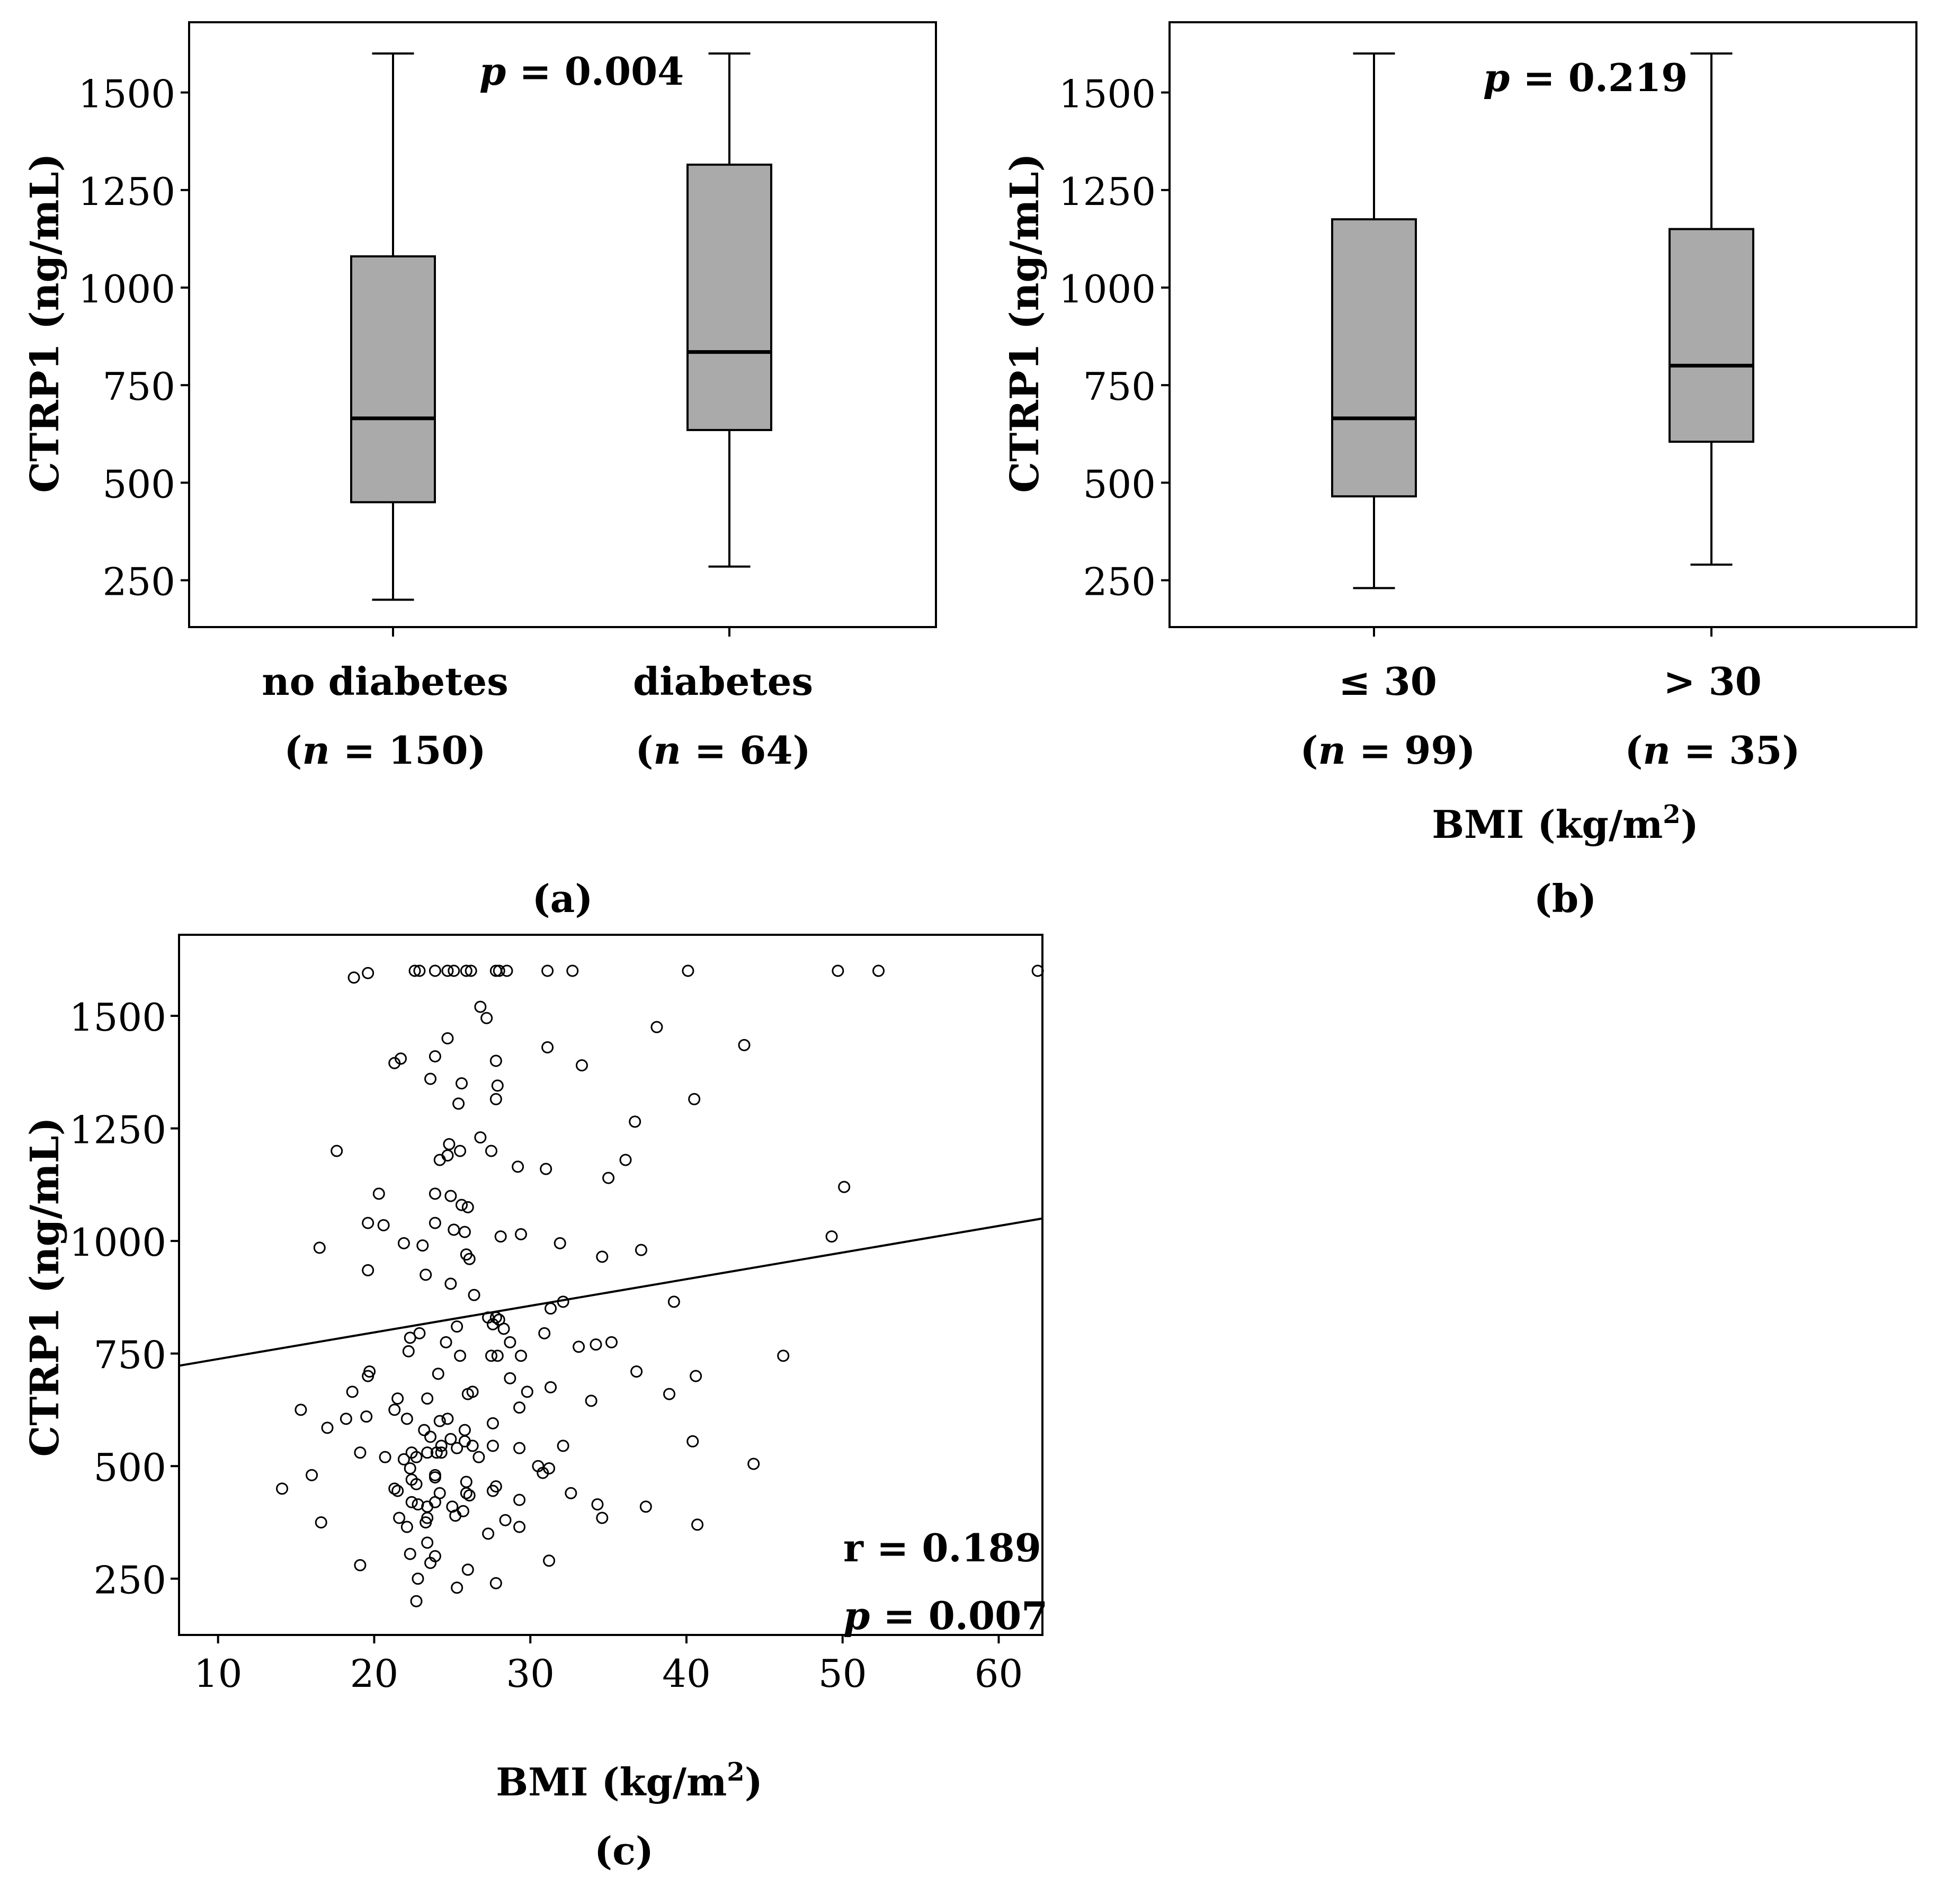 This screenshot has width=1936, height=1904. I want to click on panel-b-group-labels: ≤ 30 (n = 99) > 30 (n = 35), so click(1550, 716).